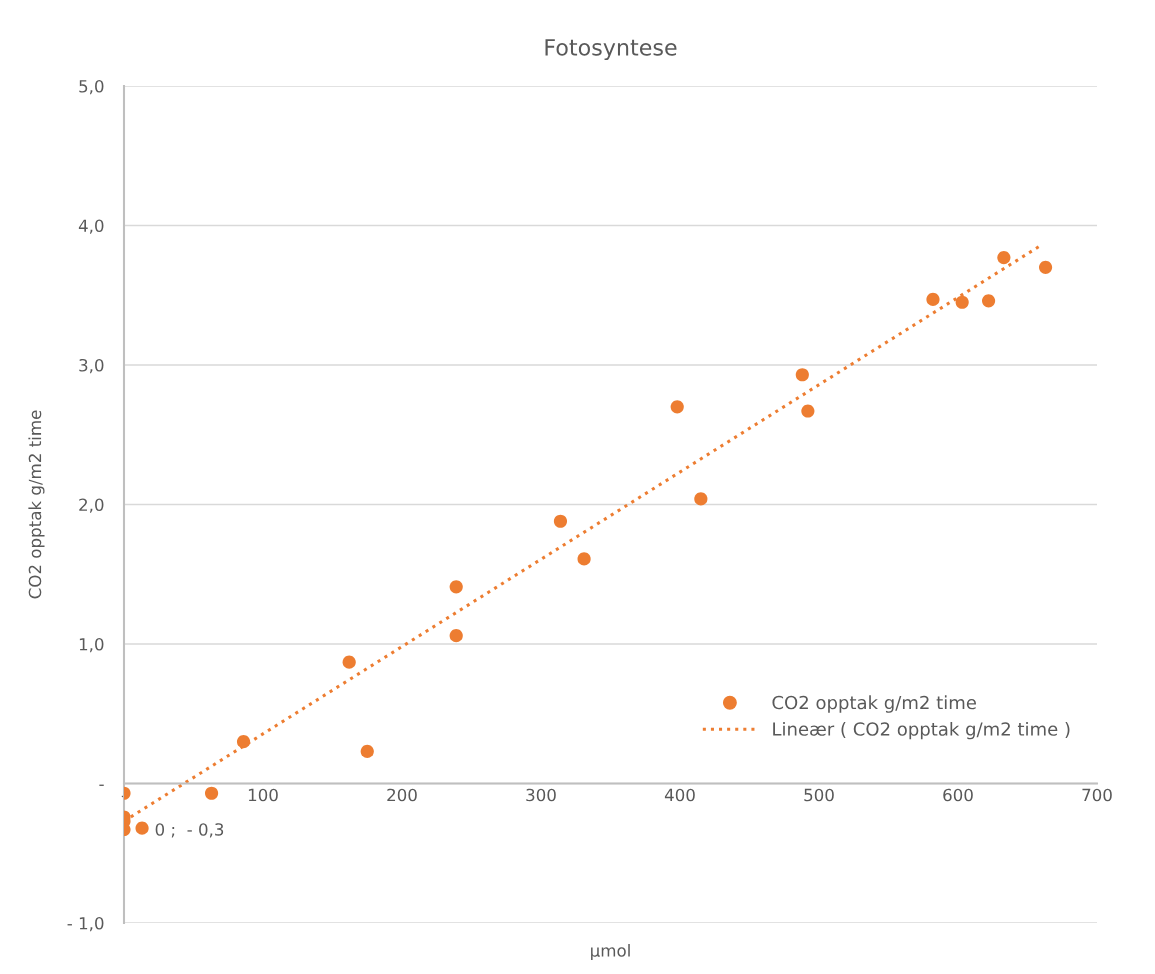  I want to click on x-tick-label: 300, so click(541, 795).